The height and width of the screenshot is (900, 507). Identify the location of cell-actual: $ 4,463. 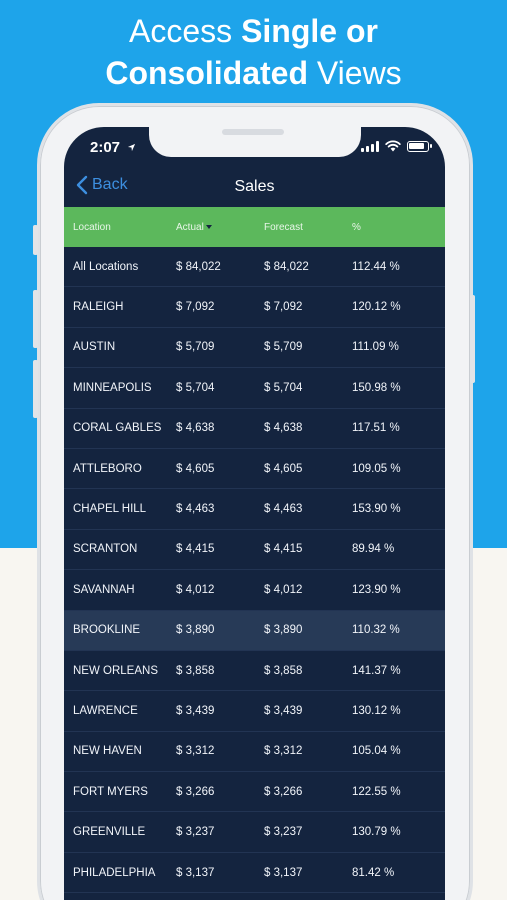
(195, 509).